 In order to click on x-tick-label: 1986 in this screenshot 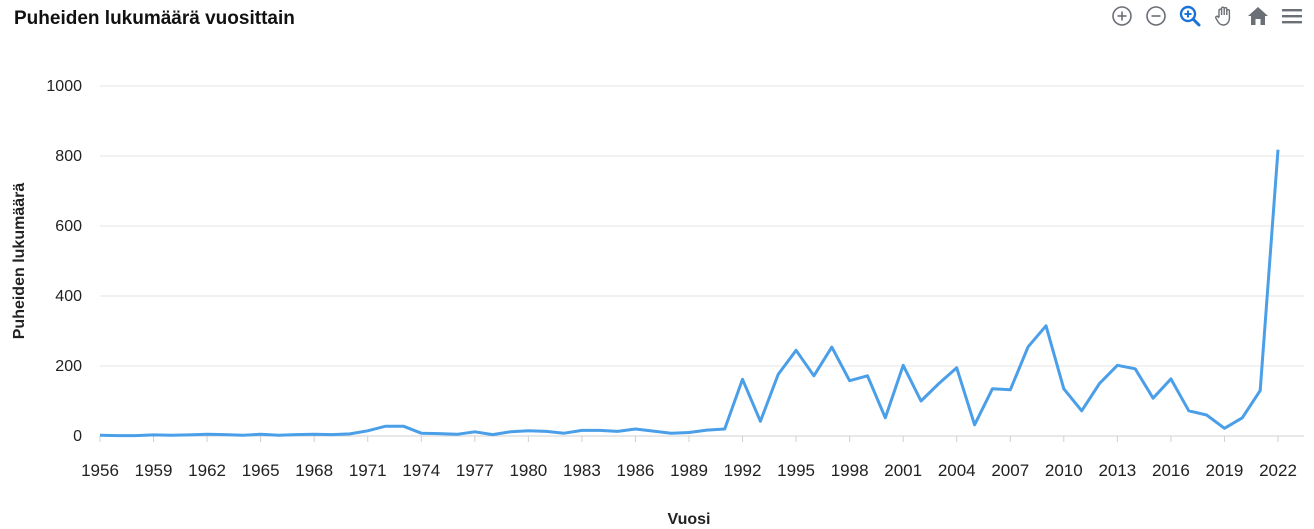, I will do `click(636, 470)`.